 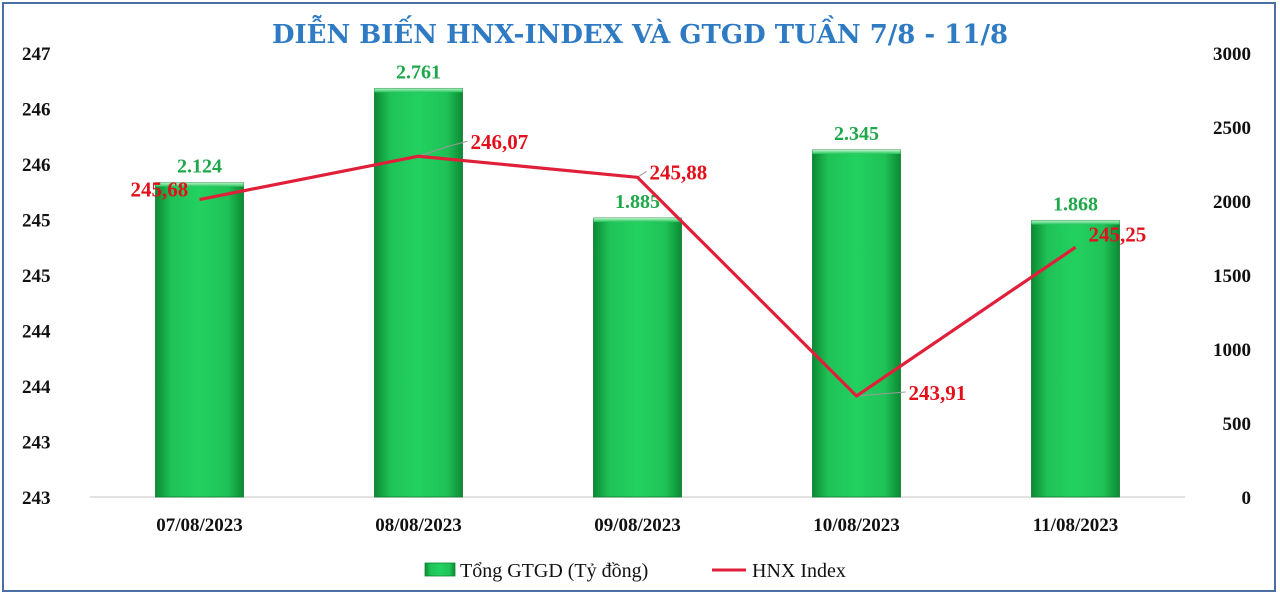 What do you see at coordinates (679, 172) in the screenshot?
I see `line-data-label: 245,88` at bounding box center [679, 172].